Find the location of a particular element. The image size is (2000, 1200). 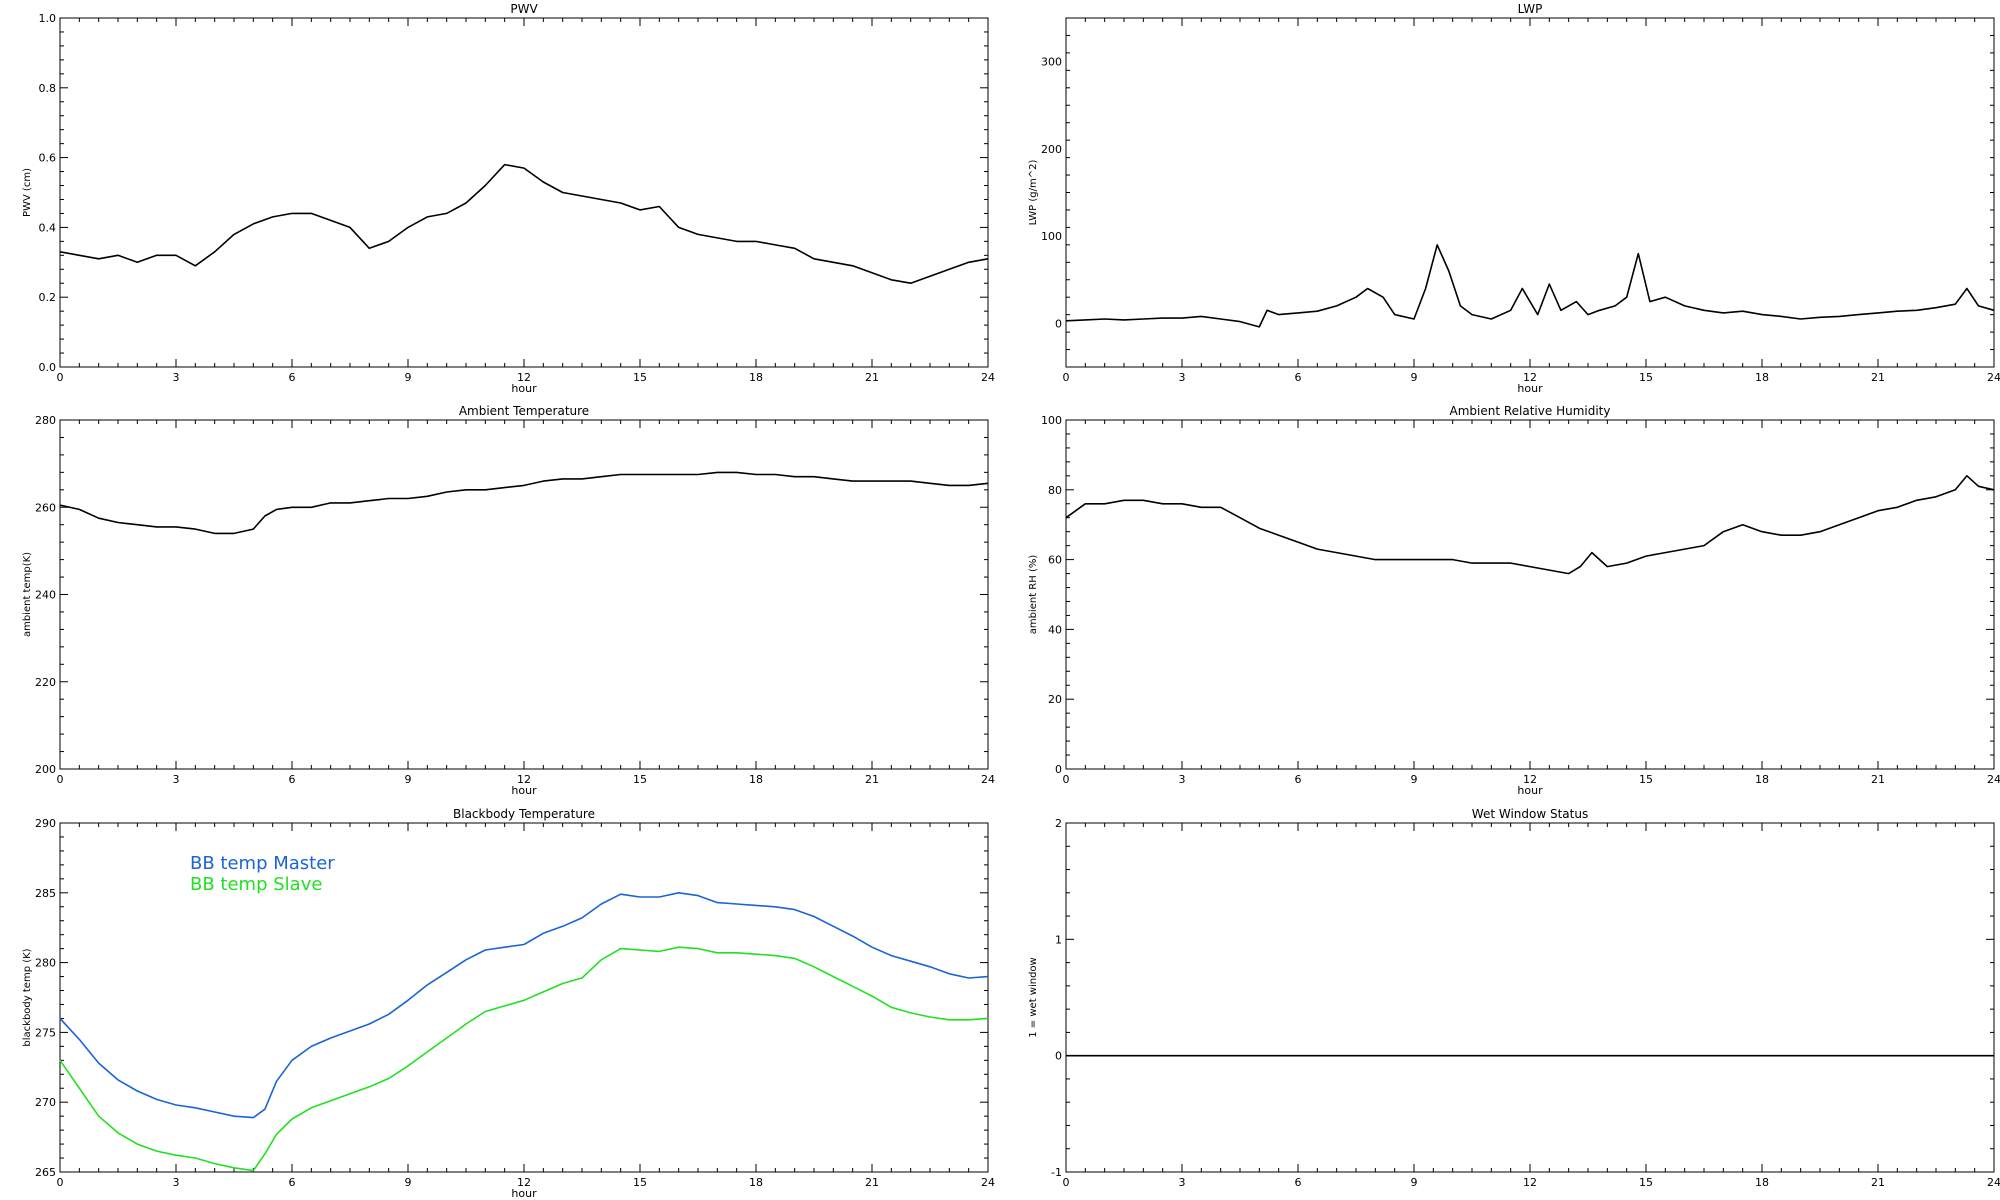

blackbody-temp-series-line-bb-temp-slave is located at coordinates (524, 1059).